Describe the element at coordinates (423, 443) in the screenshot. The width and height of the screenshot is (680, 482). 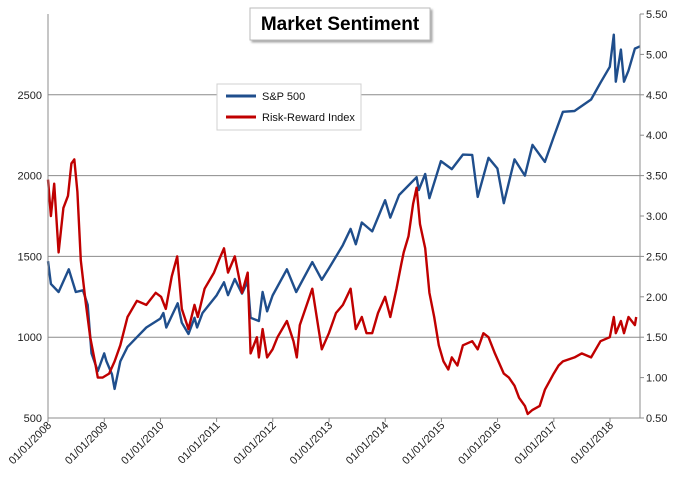
I see `x-tick-label: 01/01/2015` at that location.